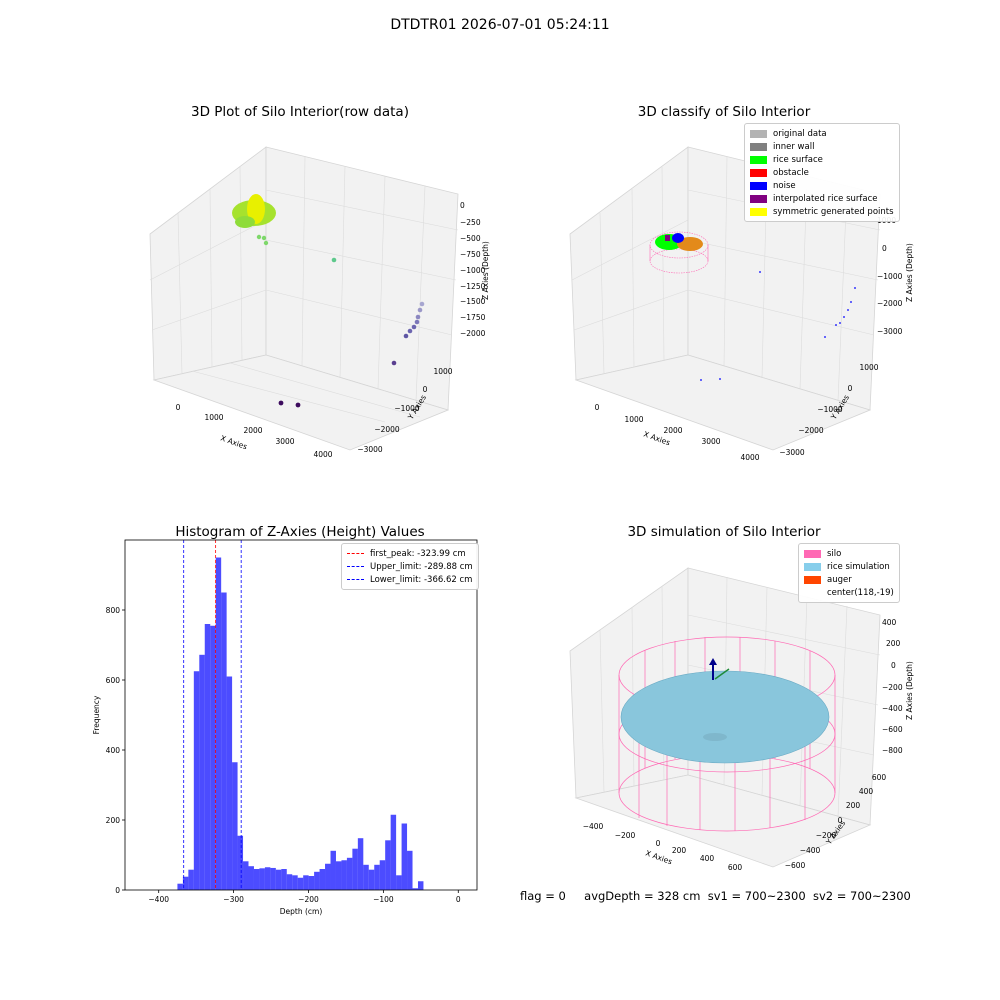 The width and height of the screenshot is (1000, 1000). I want to click on legend-item-noise: noise, so click(822, 185).